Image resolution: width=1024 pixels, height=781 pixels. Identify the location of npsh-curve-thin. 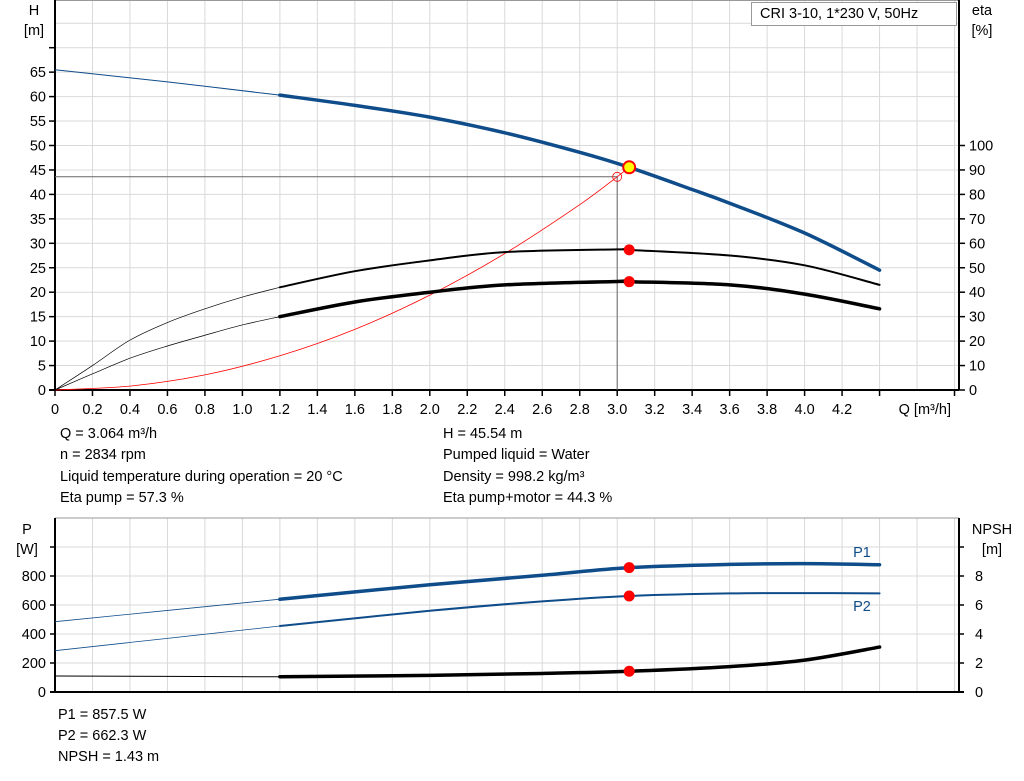
(167, 676).